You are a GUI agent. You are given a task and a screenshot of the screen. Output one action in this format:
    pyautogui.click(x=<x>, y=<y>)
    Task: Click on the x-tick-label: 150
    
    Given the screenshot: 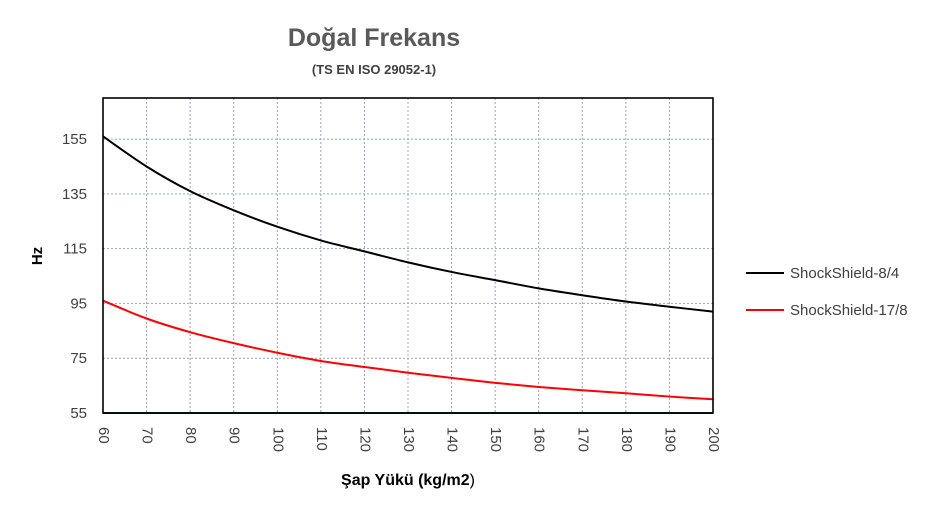 What is the action you would take?
    pyautogui.click(x=495, y=439)
    